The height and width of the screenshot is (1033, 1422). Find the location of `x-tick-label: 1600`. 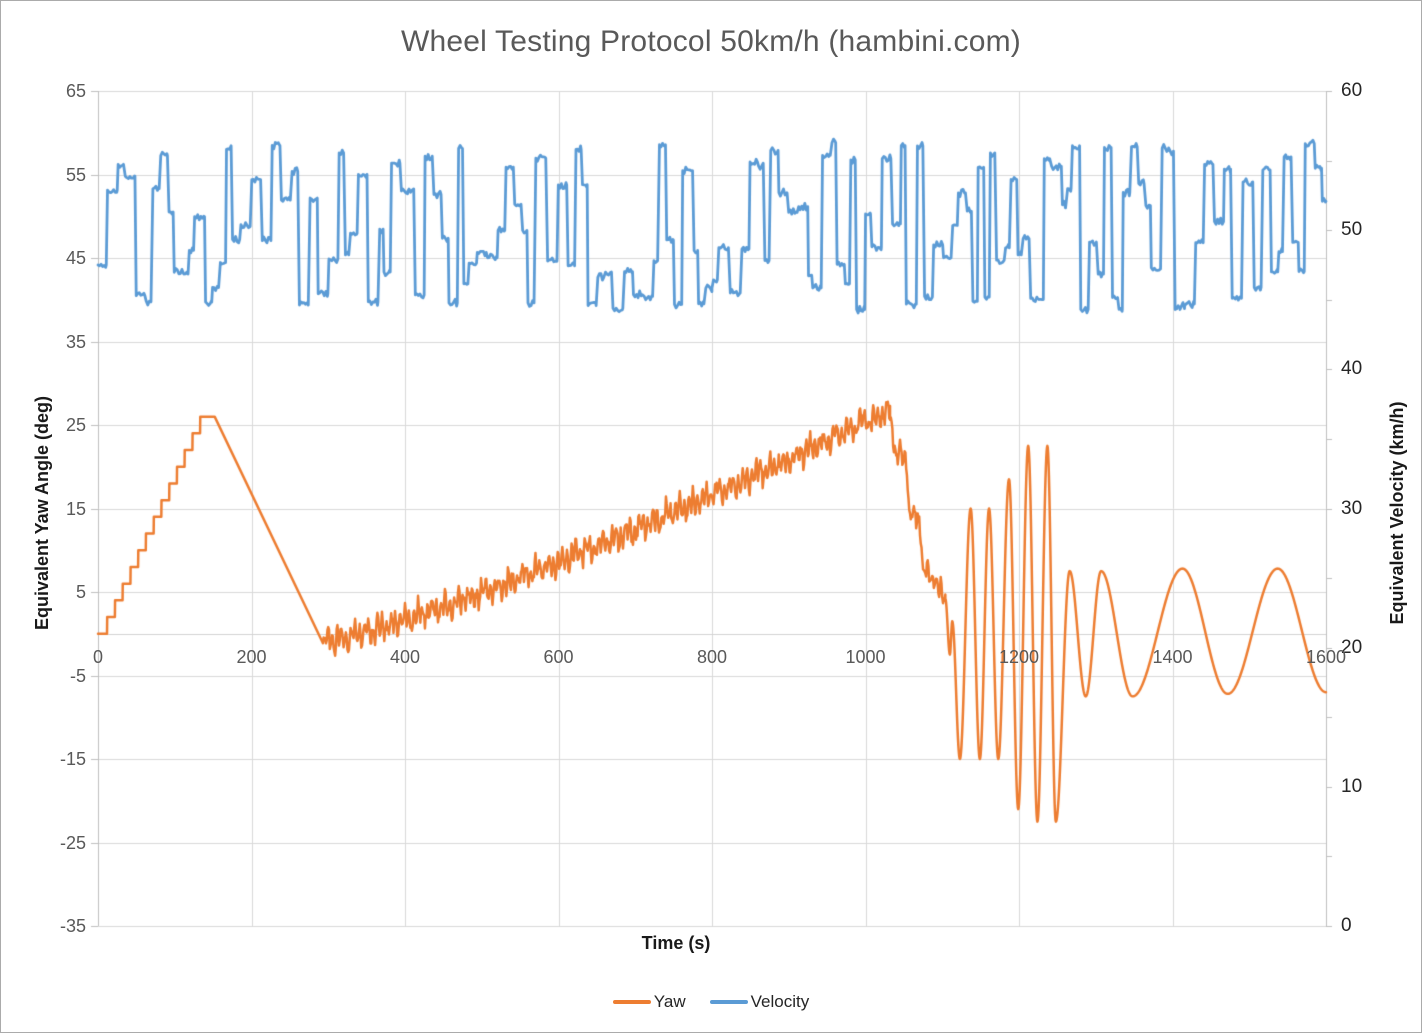

x-tick-label: 1600 is located at coordinates (1326, 656).